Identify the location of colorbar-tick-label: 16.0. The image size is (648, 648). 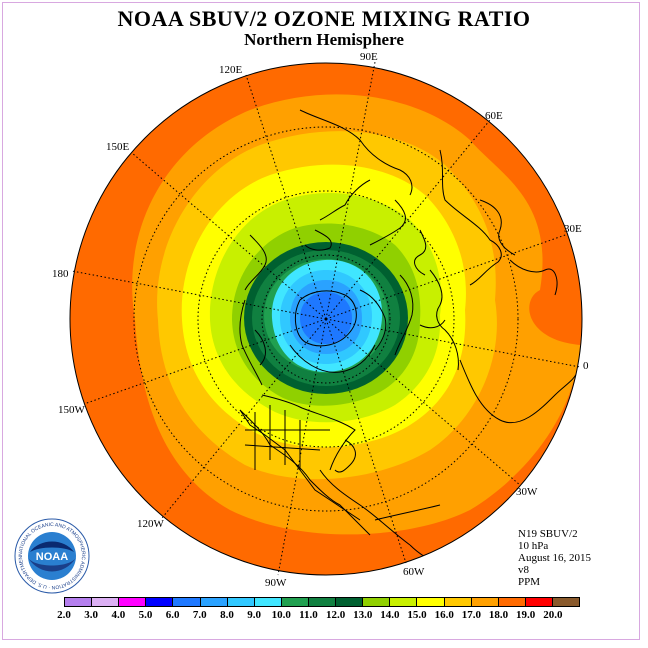
(444, 615).